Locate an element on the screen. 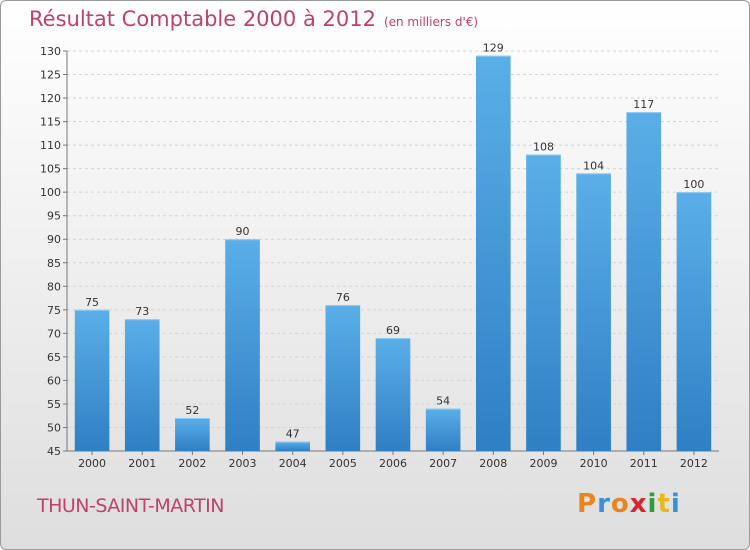  data-label: 47 is located at coordinates (293, 434).